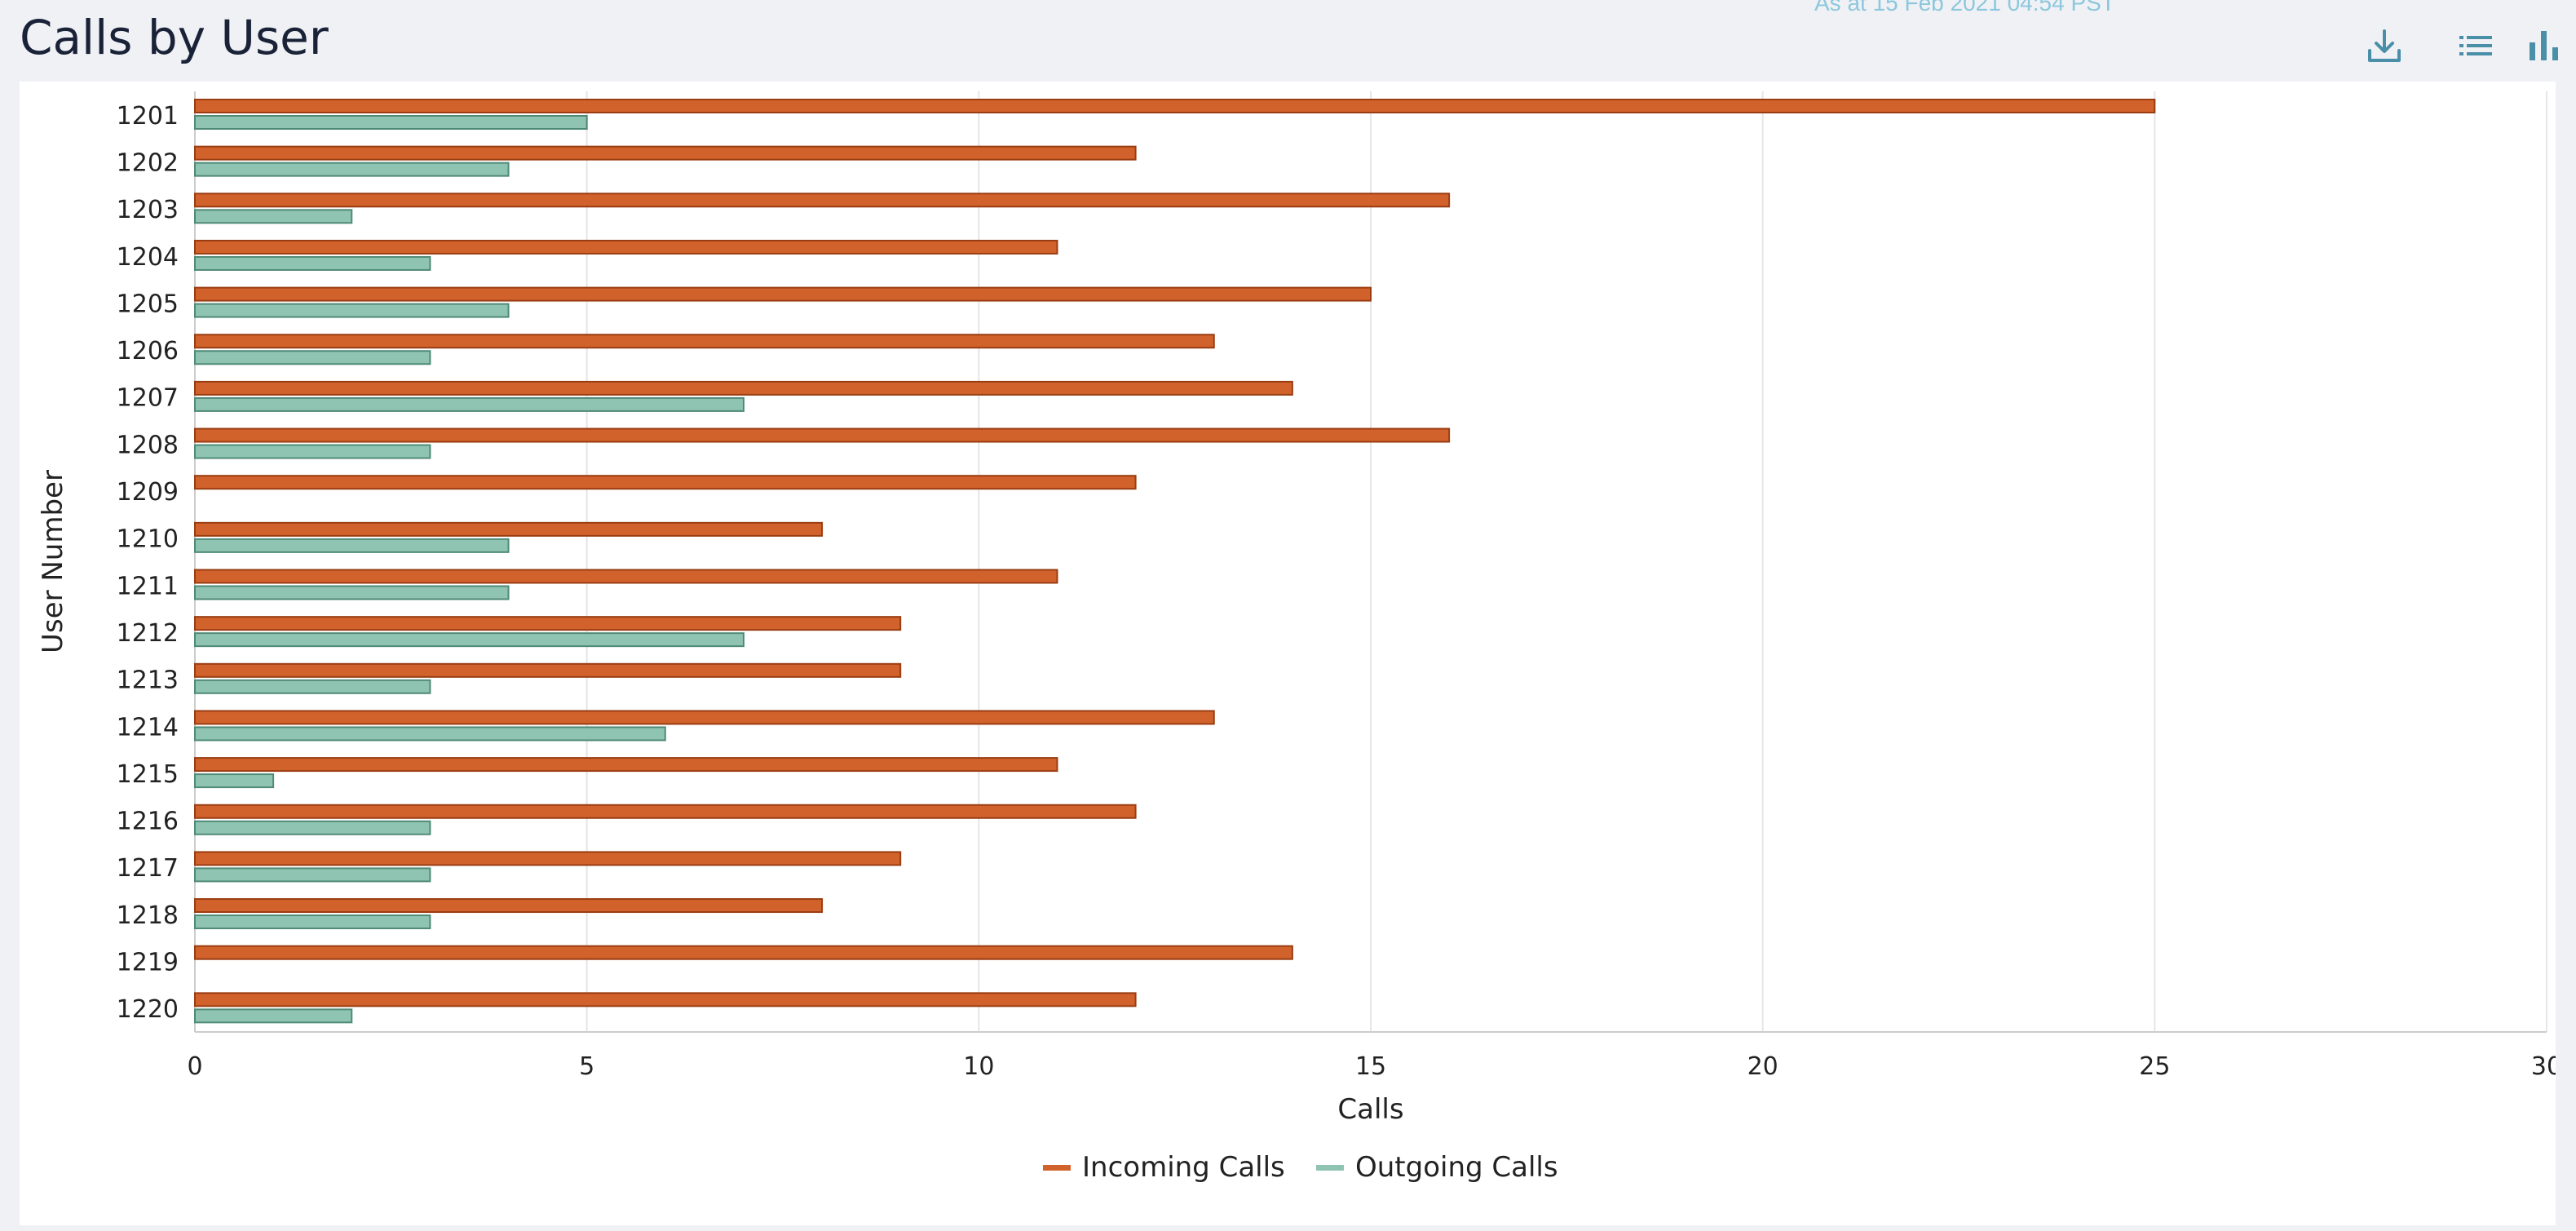 The image size is (2576, 1231). I want to click on x-tick-label: 25, so click(2154, 1066).